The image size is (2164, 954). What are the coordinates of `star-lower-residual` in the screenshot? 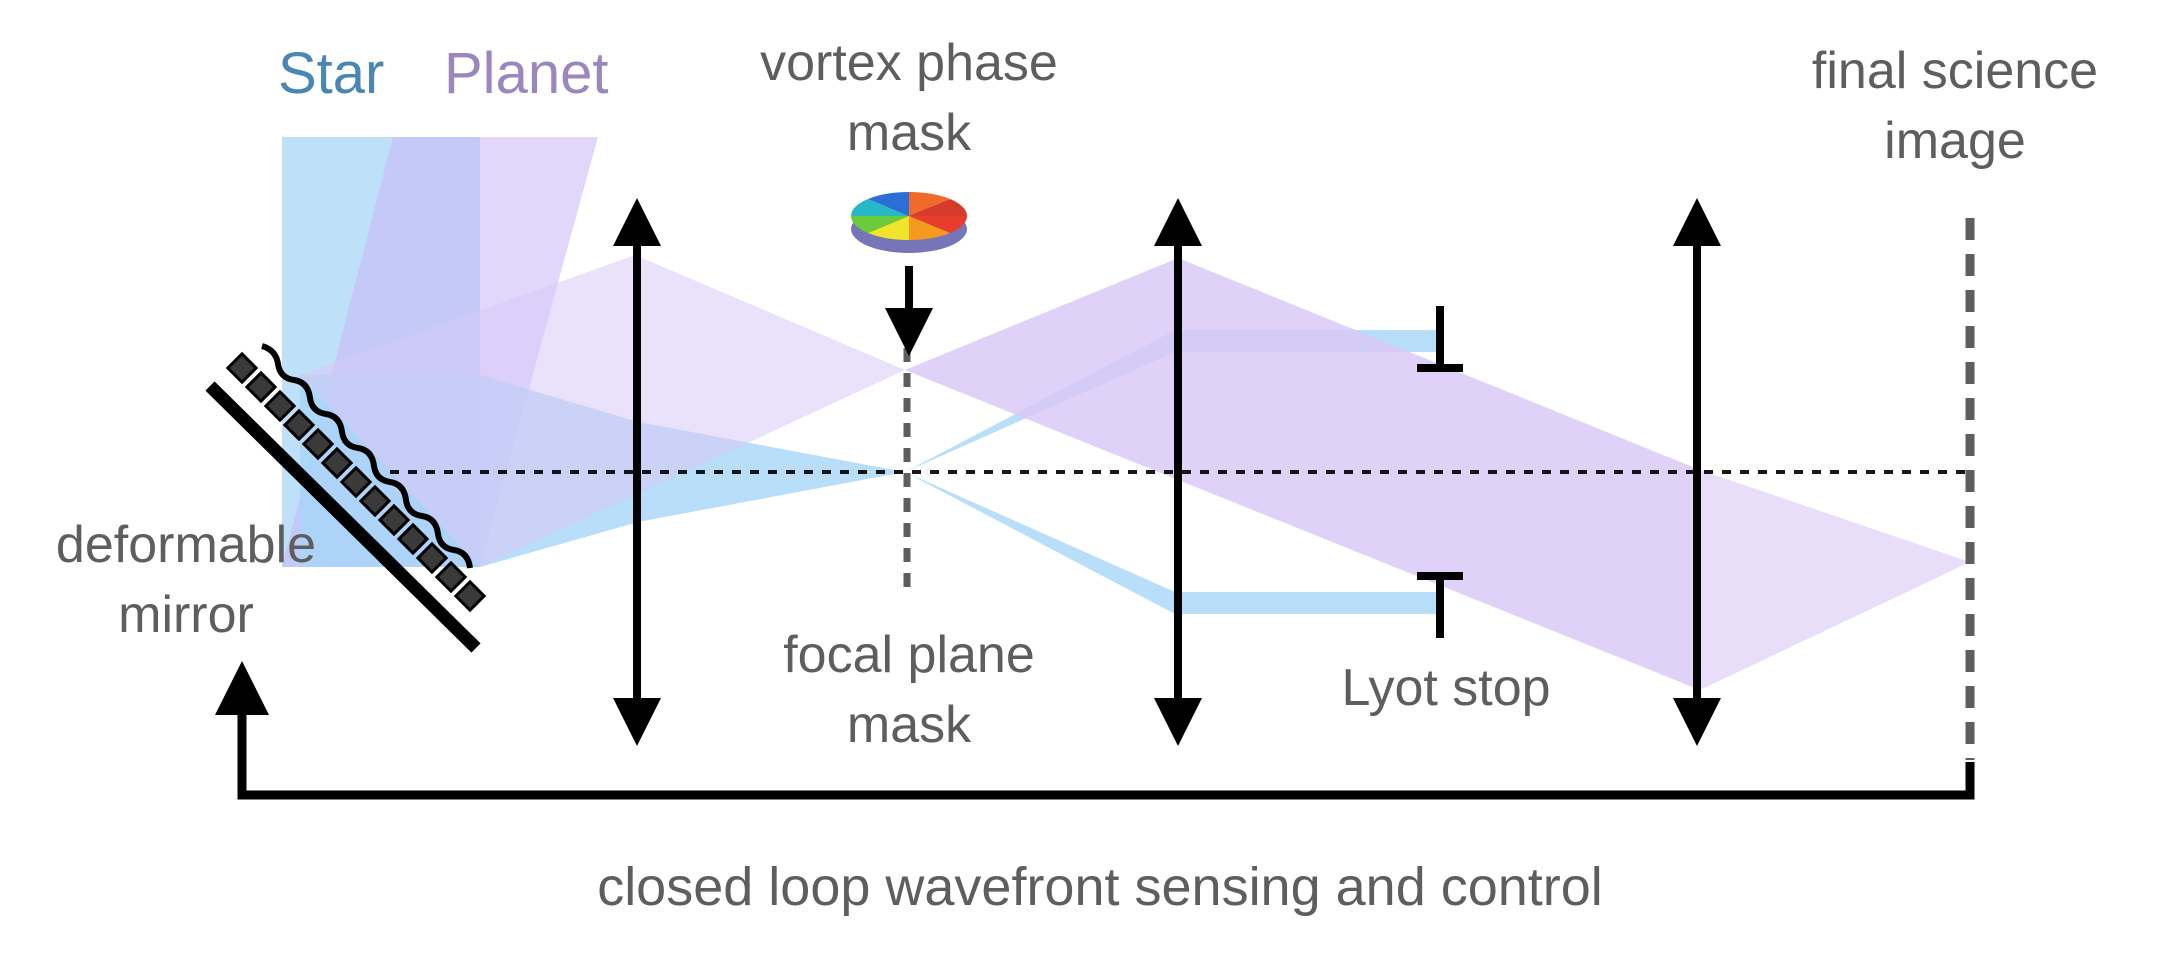 It's located at (1172, 543).